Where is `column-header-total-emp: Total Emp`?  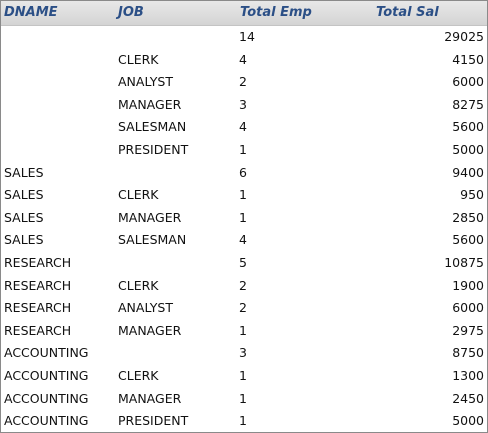 column-header-total-emp: Total Emp is located at coordinates (276, 12).